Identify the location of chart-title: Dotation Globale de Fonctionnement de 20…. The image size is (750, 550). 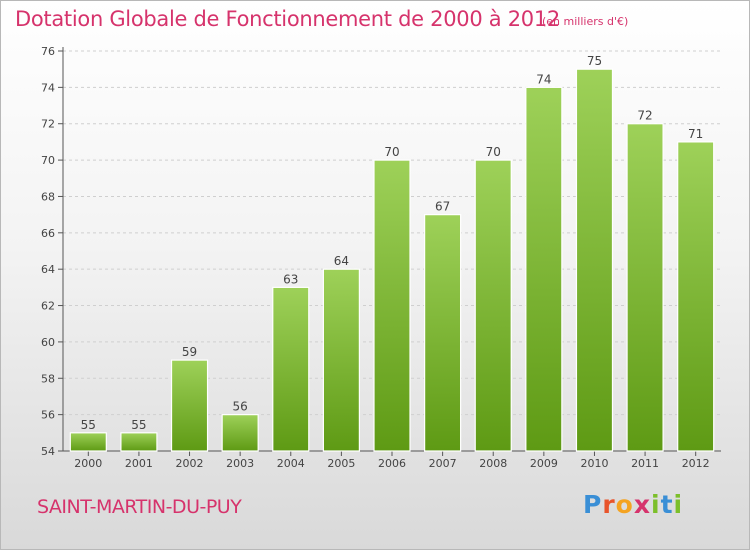
(287, 19).